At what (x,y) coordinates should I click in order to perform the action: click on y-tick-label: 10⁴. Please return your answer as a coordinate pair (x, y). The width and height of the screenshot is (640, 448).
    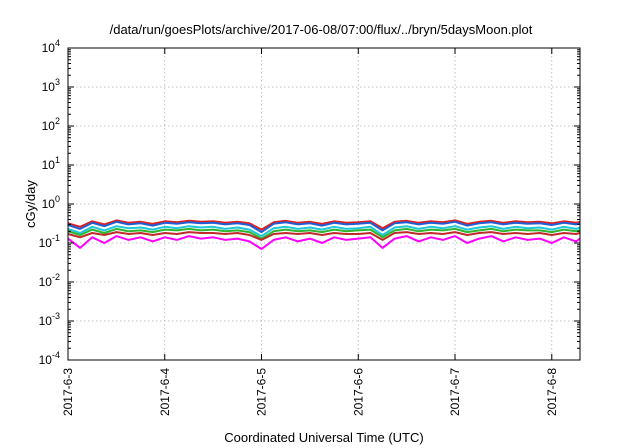
    Looking at the image, I should click on (51, 46).